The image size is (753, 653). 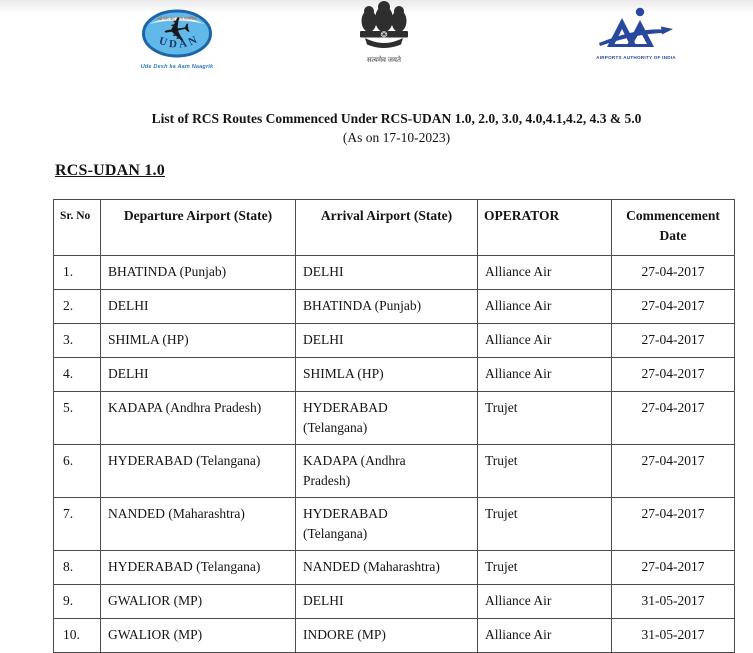 I want to click on cell-sr-no: 6., so click(x=77, y=471).